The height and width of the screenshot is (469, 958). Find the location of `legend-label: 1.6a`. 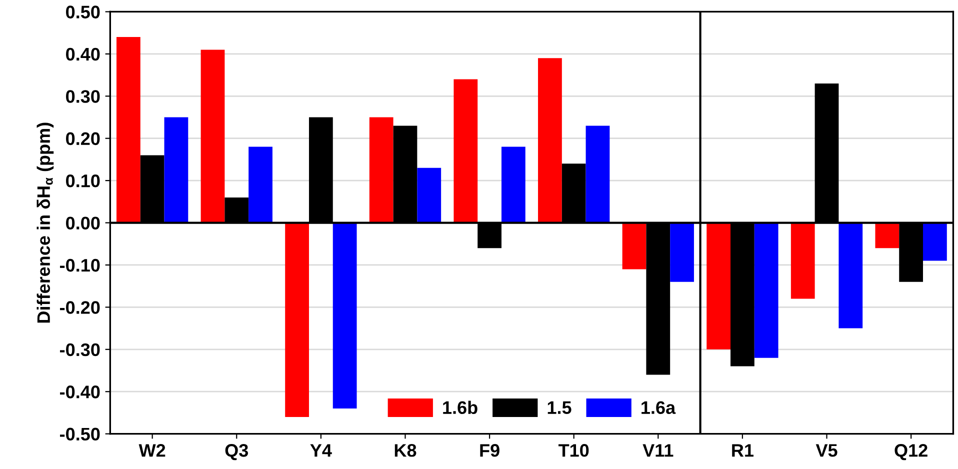

legend-label: 1.6a is located at coordinates (659, 407).